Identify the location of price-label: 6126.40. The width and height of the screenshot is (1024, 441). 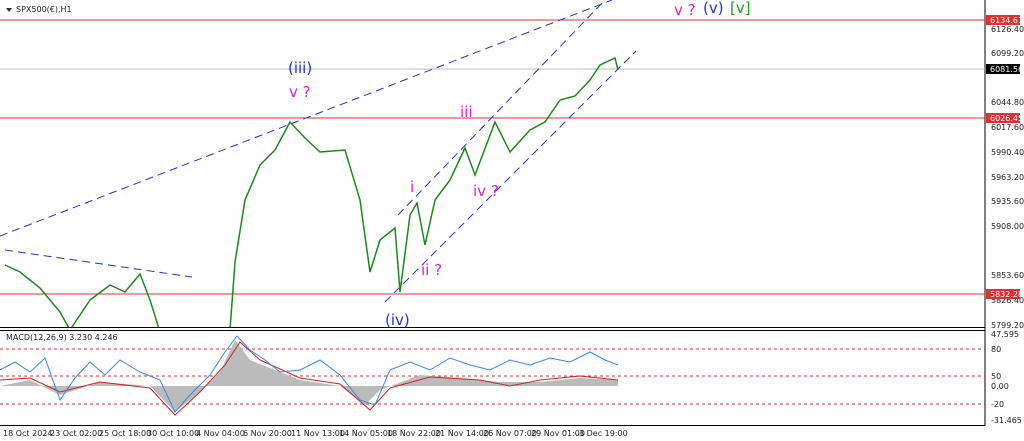
(1007, 29).